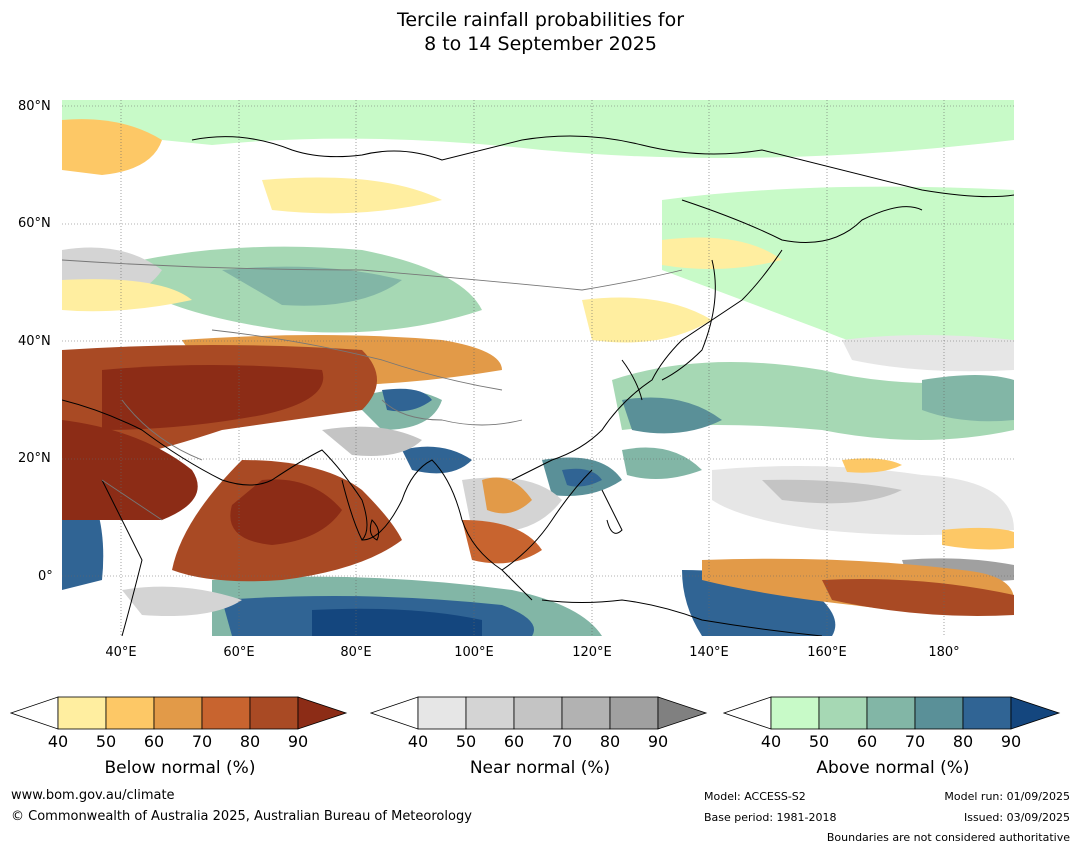 The width and height of the screenshot is (1081, 850). What do you see at coordinates (755, 796) in the screenshot?
I see `model-name: Model: ACCESS-S2` at bounding box center [755, 796].